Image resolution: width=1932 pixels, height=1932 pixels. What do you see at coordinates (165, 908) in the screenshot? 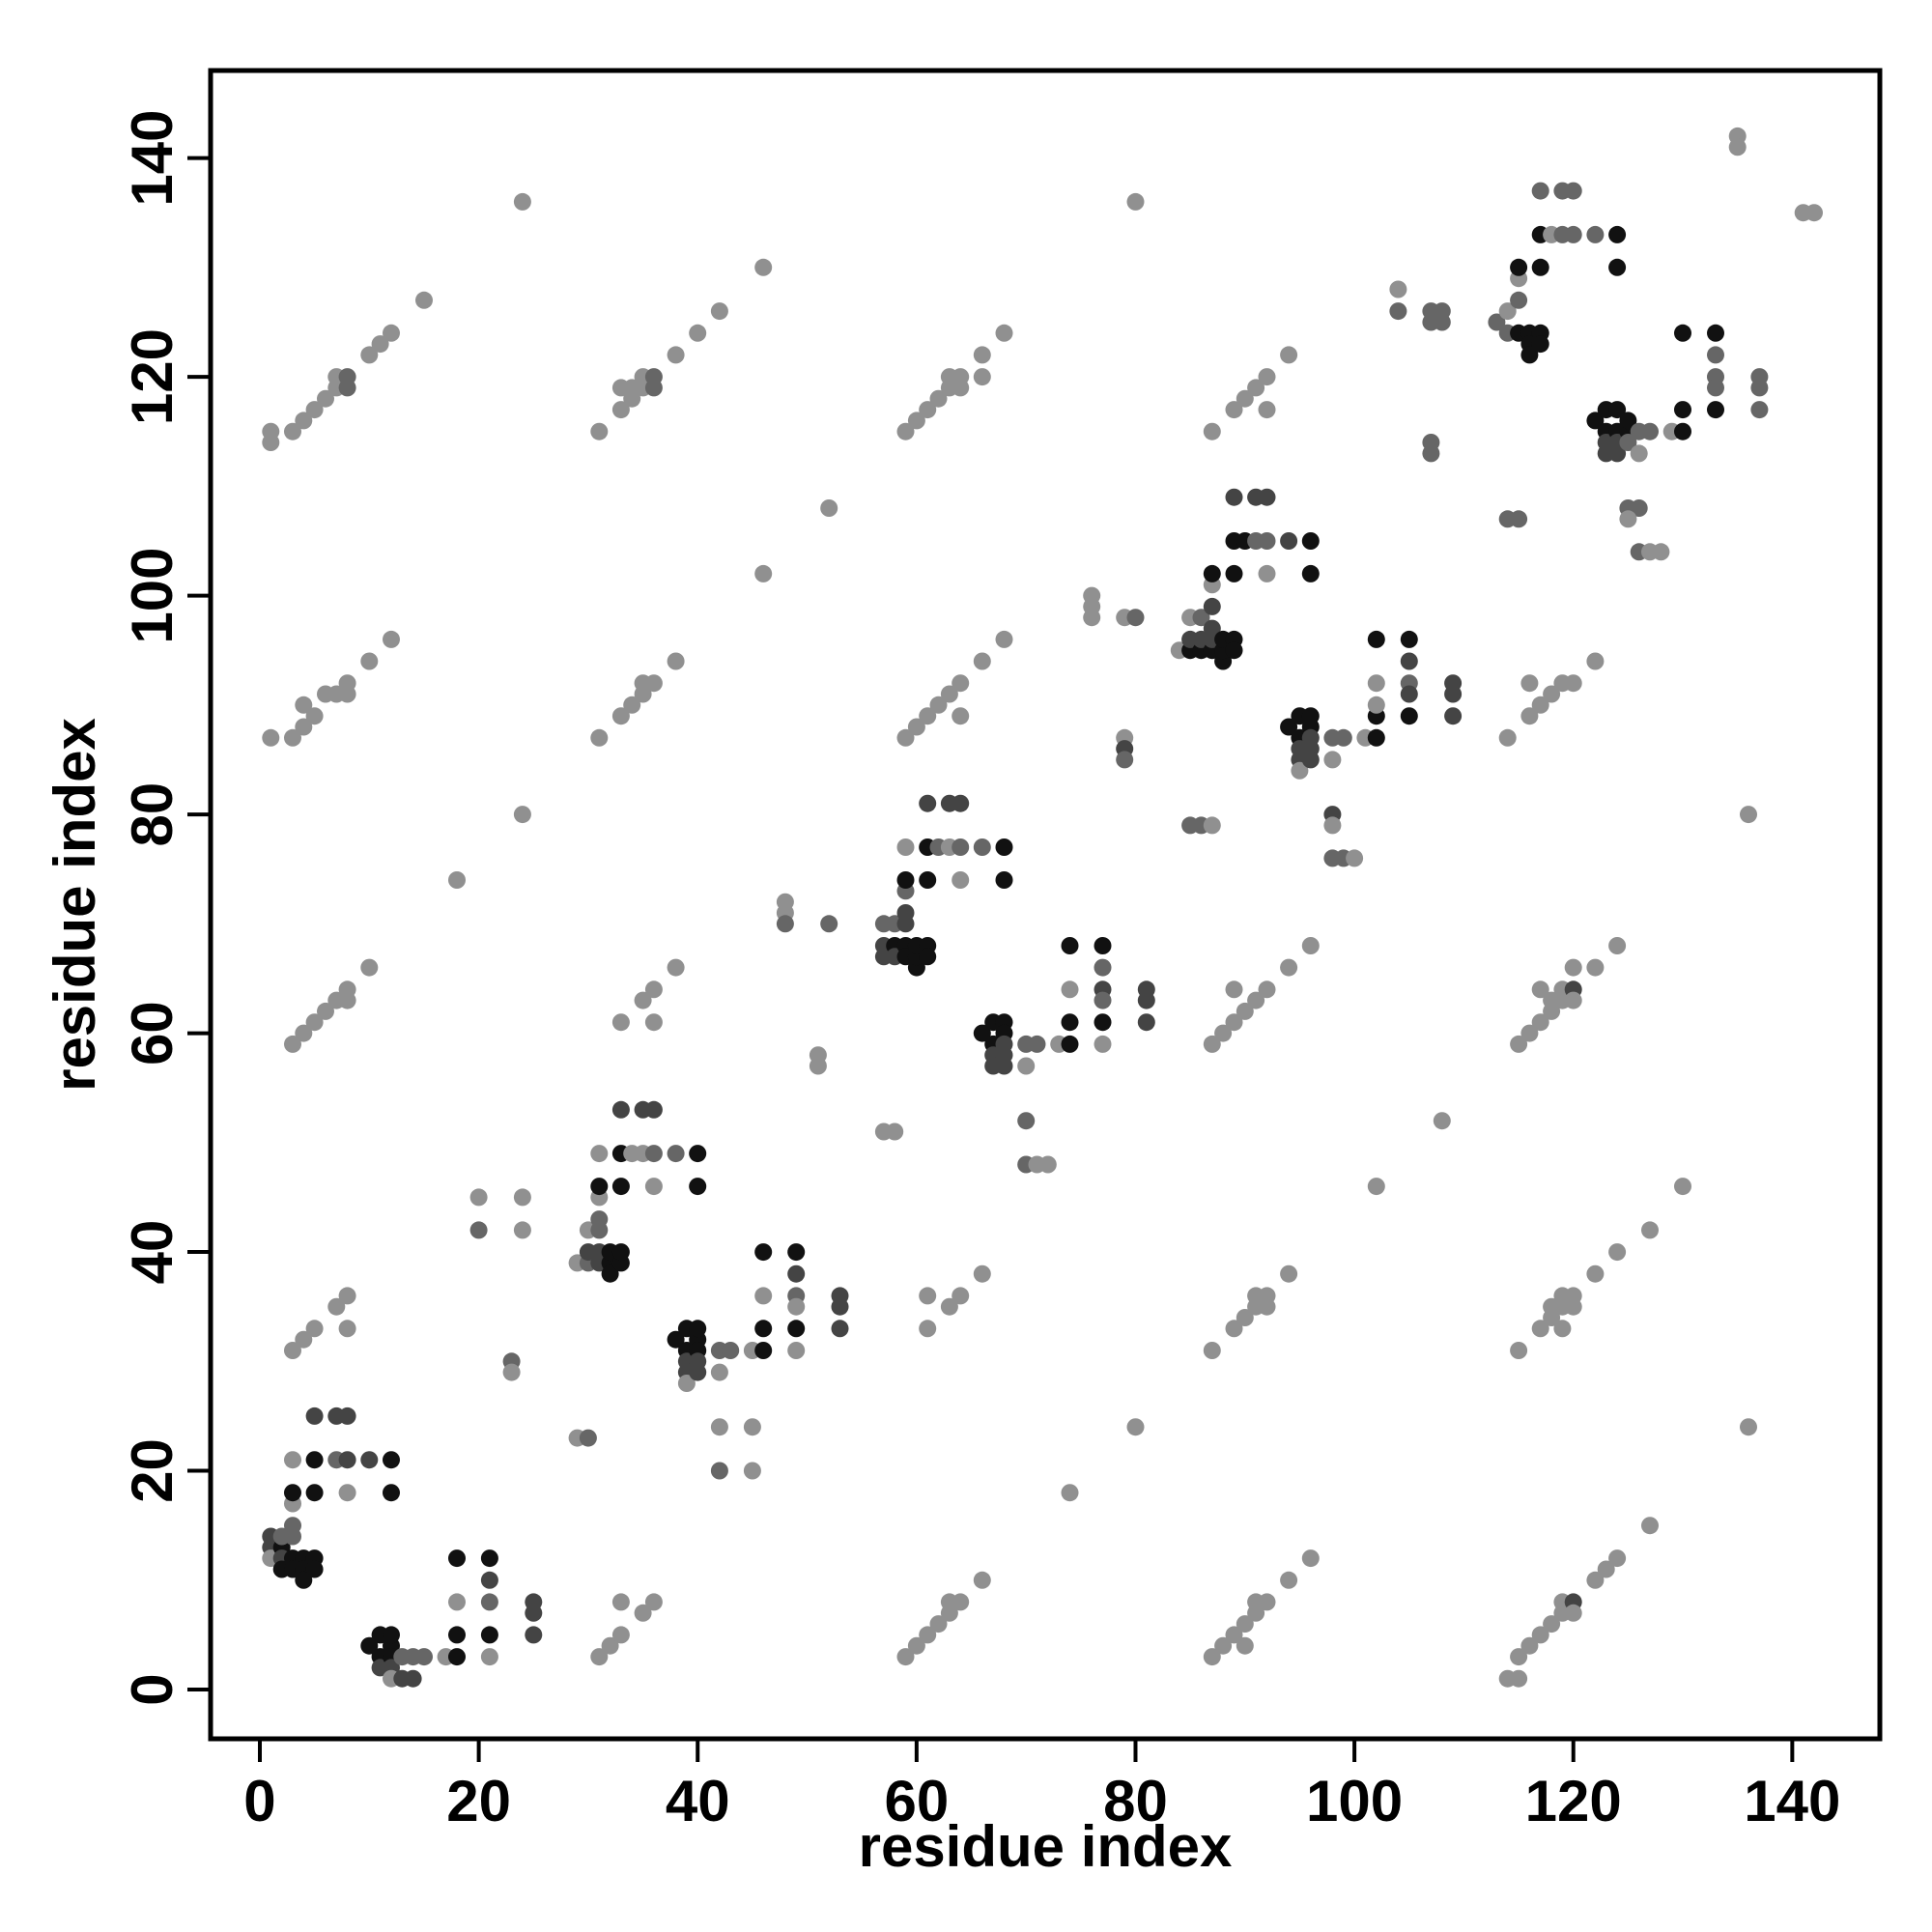
I see `y-axis: 0 20 40 60 80 100 120 140` at bounding box center [165, 908].